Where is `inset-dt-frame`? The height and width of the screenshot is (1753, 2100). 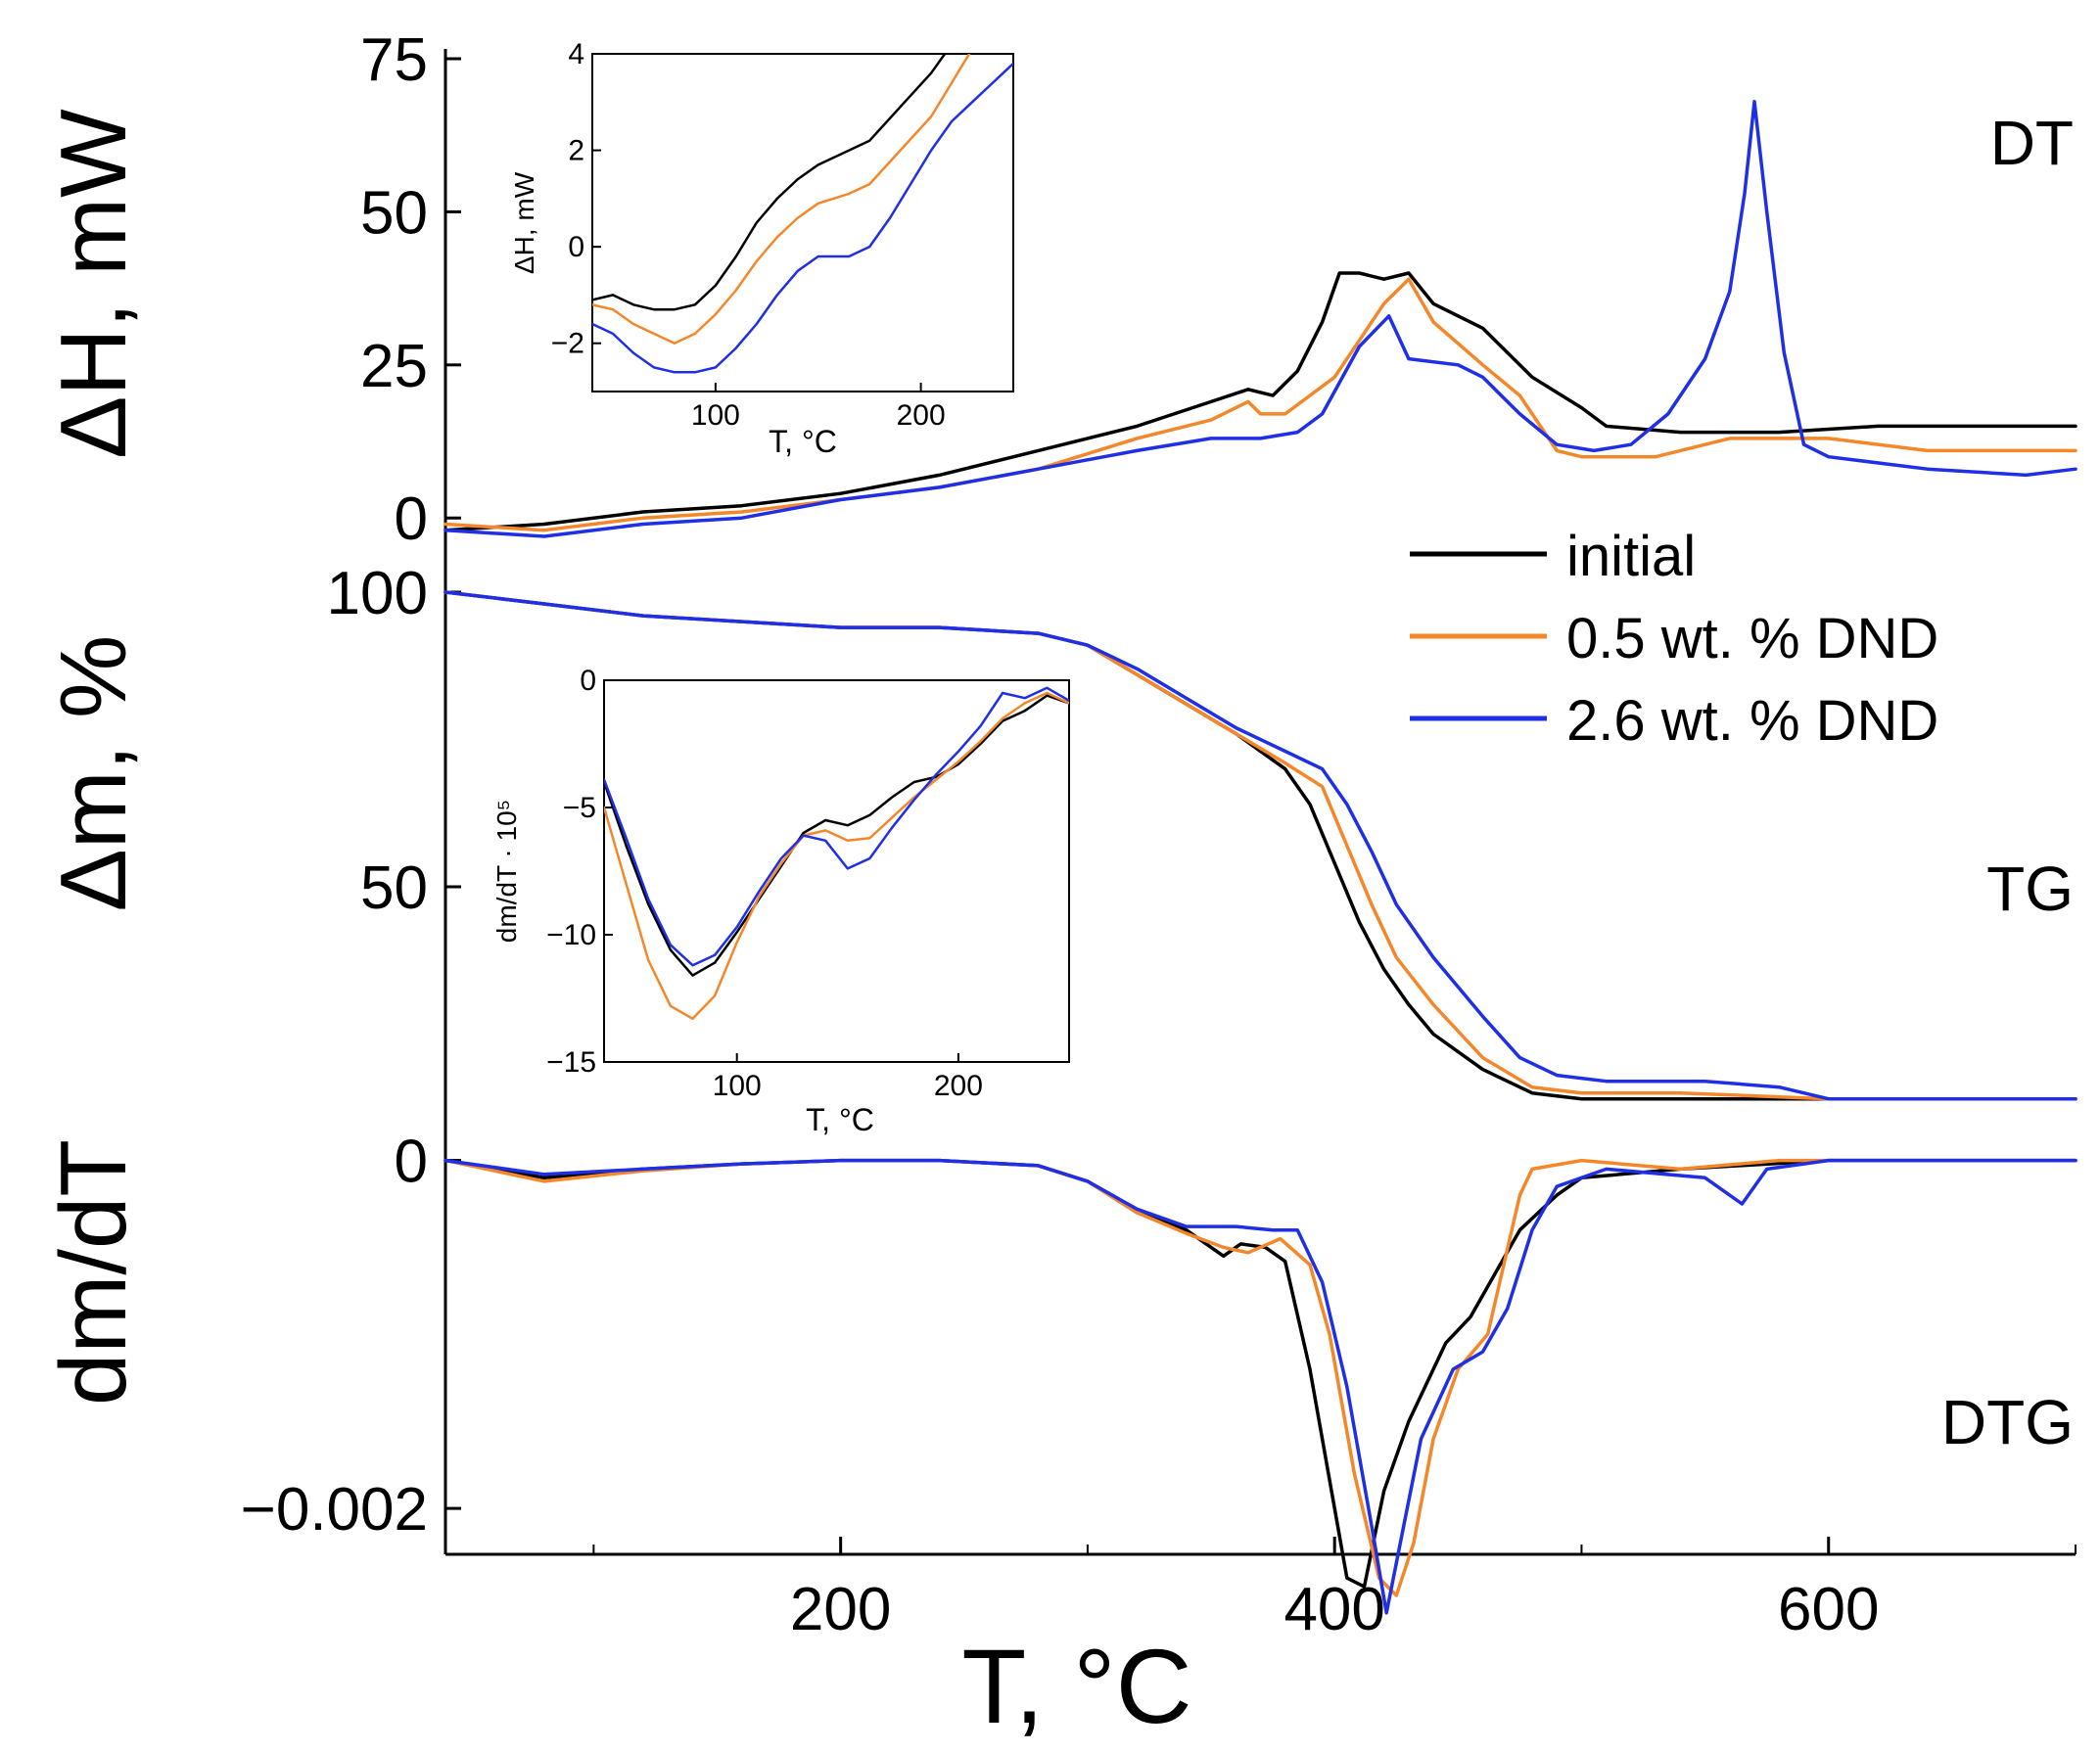
inset-dt-frame is located at coordinates (802, 222).